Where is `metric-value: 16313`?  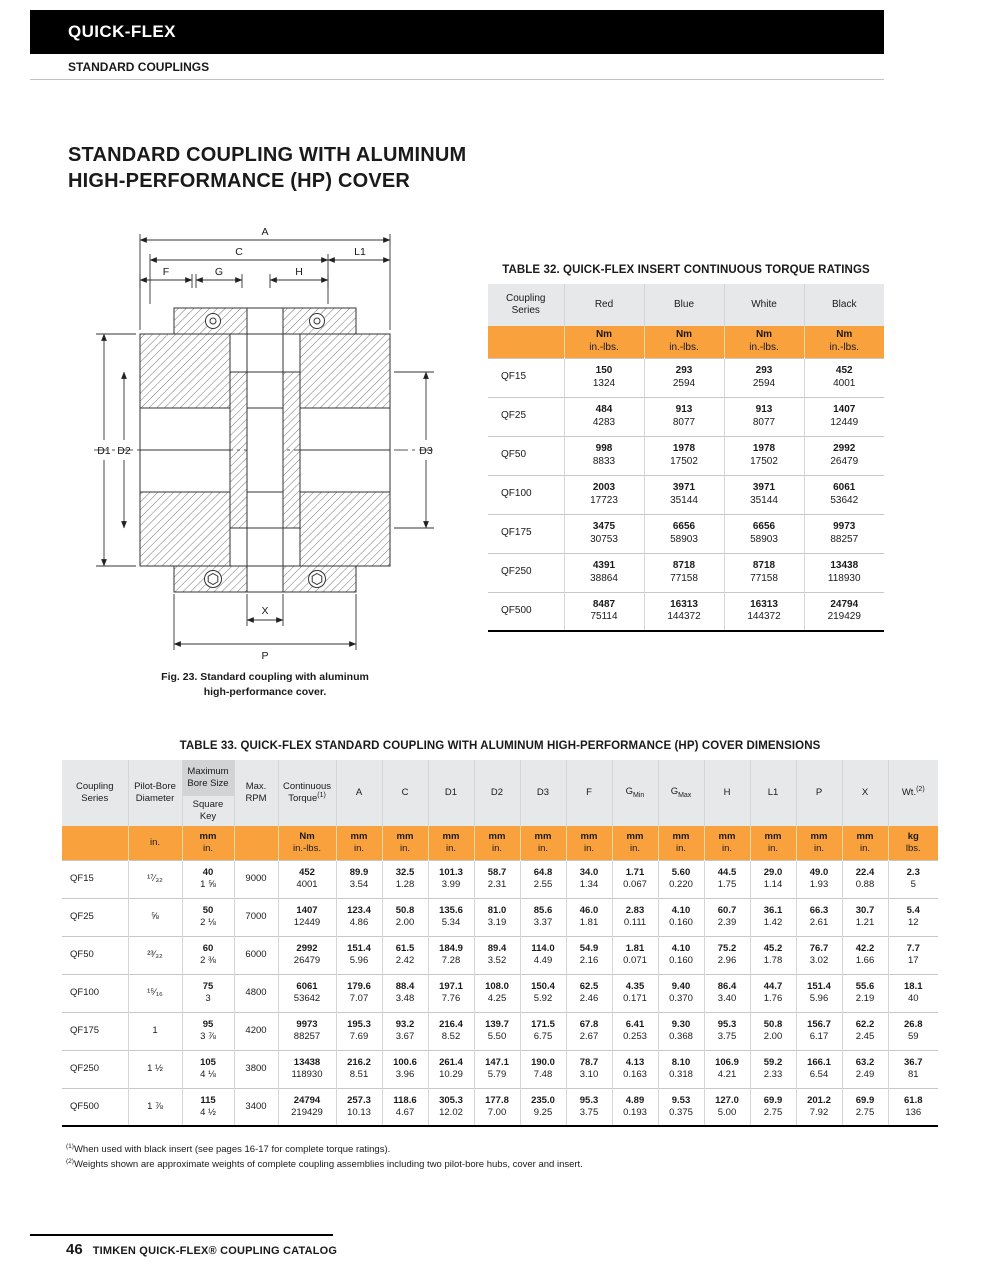 metric-value: 16313 is located at coordinates (684, 604).